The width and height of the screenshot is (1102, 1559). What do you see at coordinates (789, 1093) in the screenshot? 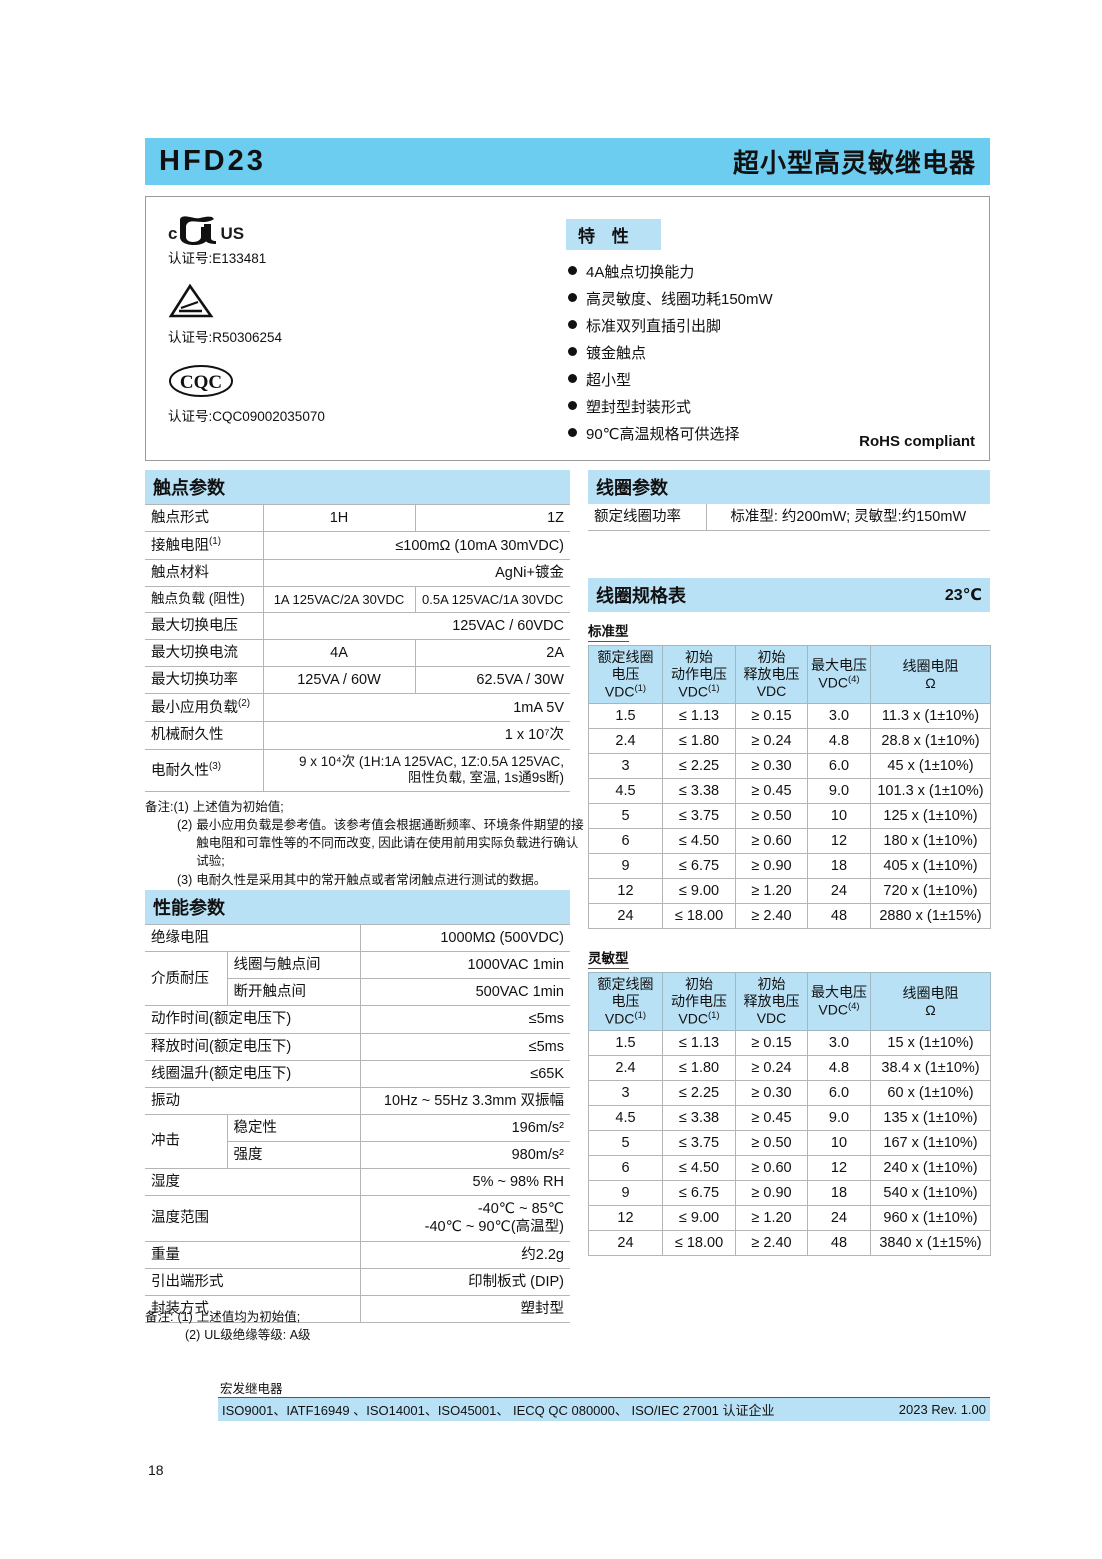
I see `table-row: 3 ≤ 2.25 ≥ 0.30 6.0 60 x (1±10%)` at bounding box center [789, 1093].